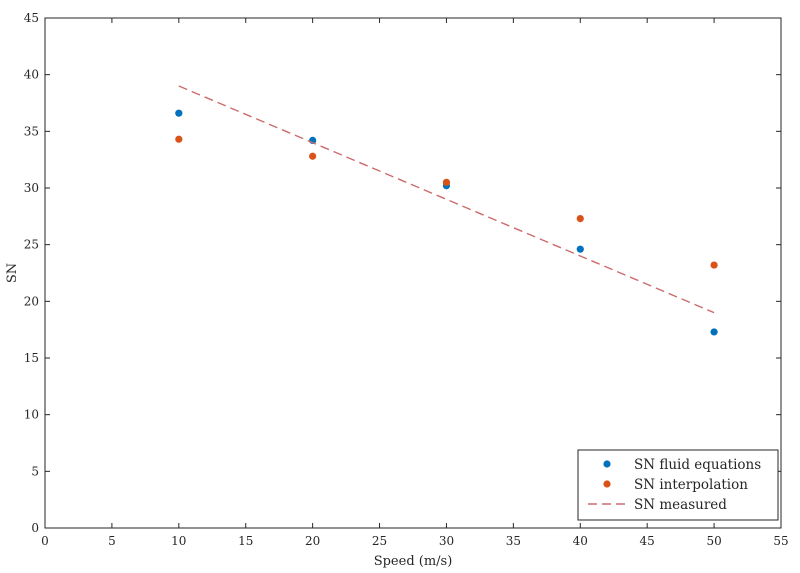 This screenshot has height=573, width=800. What do you see at coordinates (446, 541) in the screenshot?
I see `x-tick-label: 30` at bounding box center [446, 541].